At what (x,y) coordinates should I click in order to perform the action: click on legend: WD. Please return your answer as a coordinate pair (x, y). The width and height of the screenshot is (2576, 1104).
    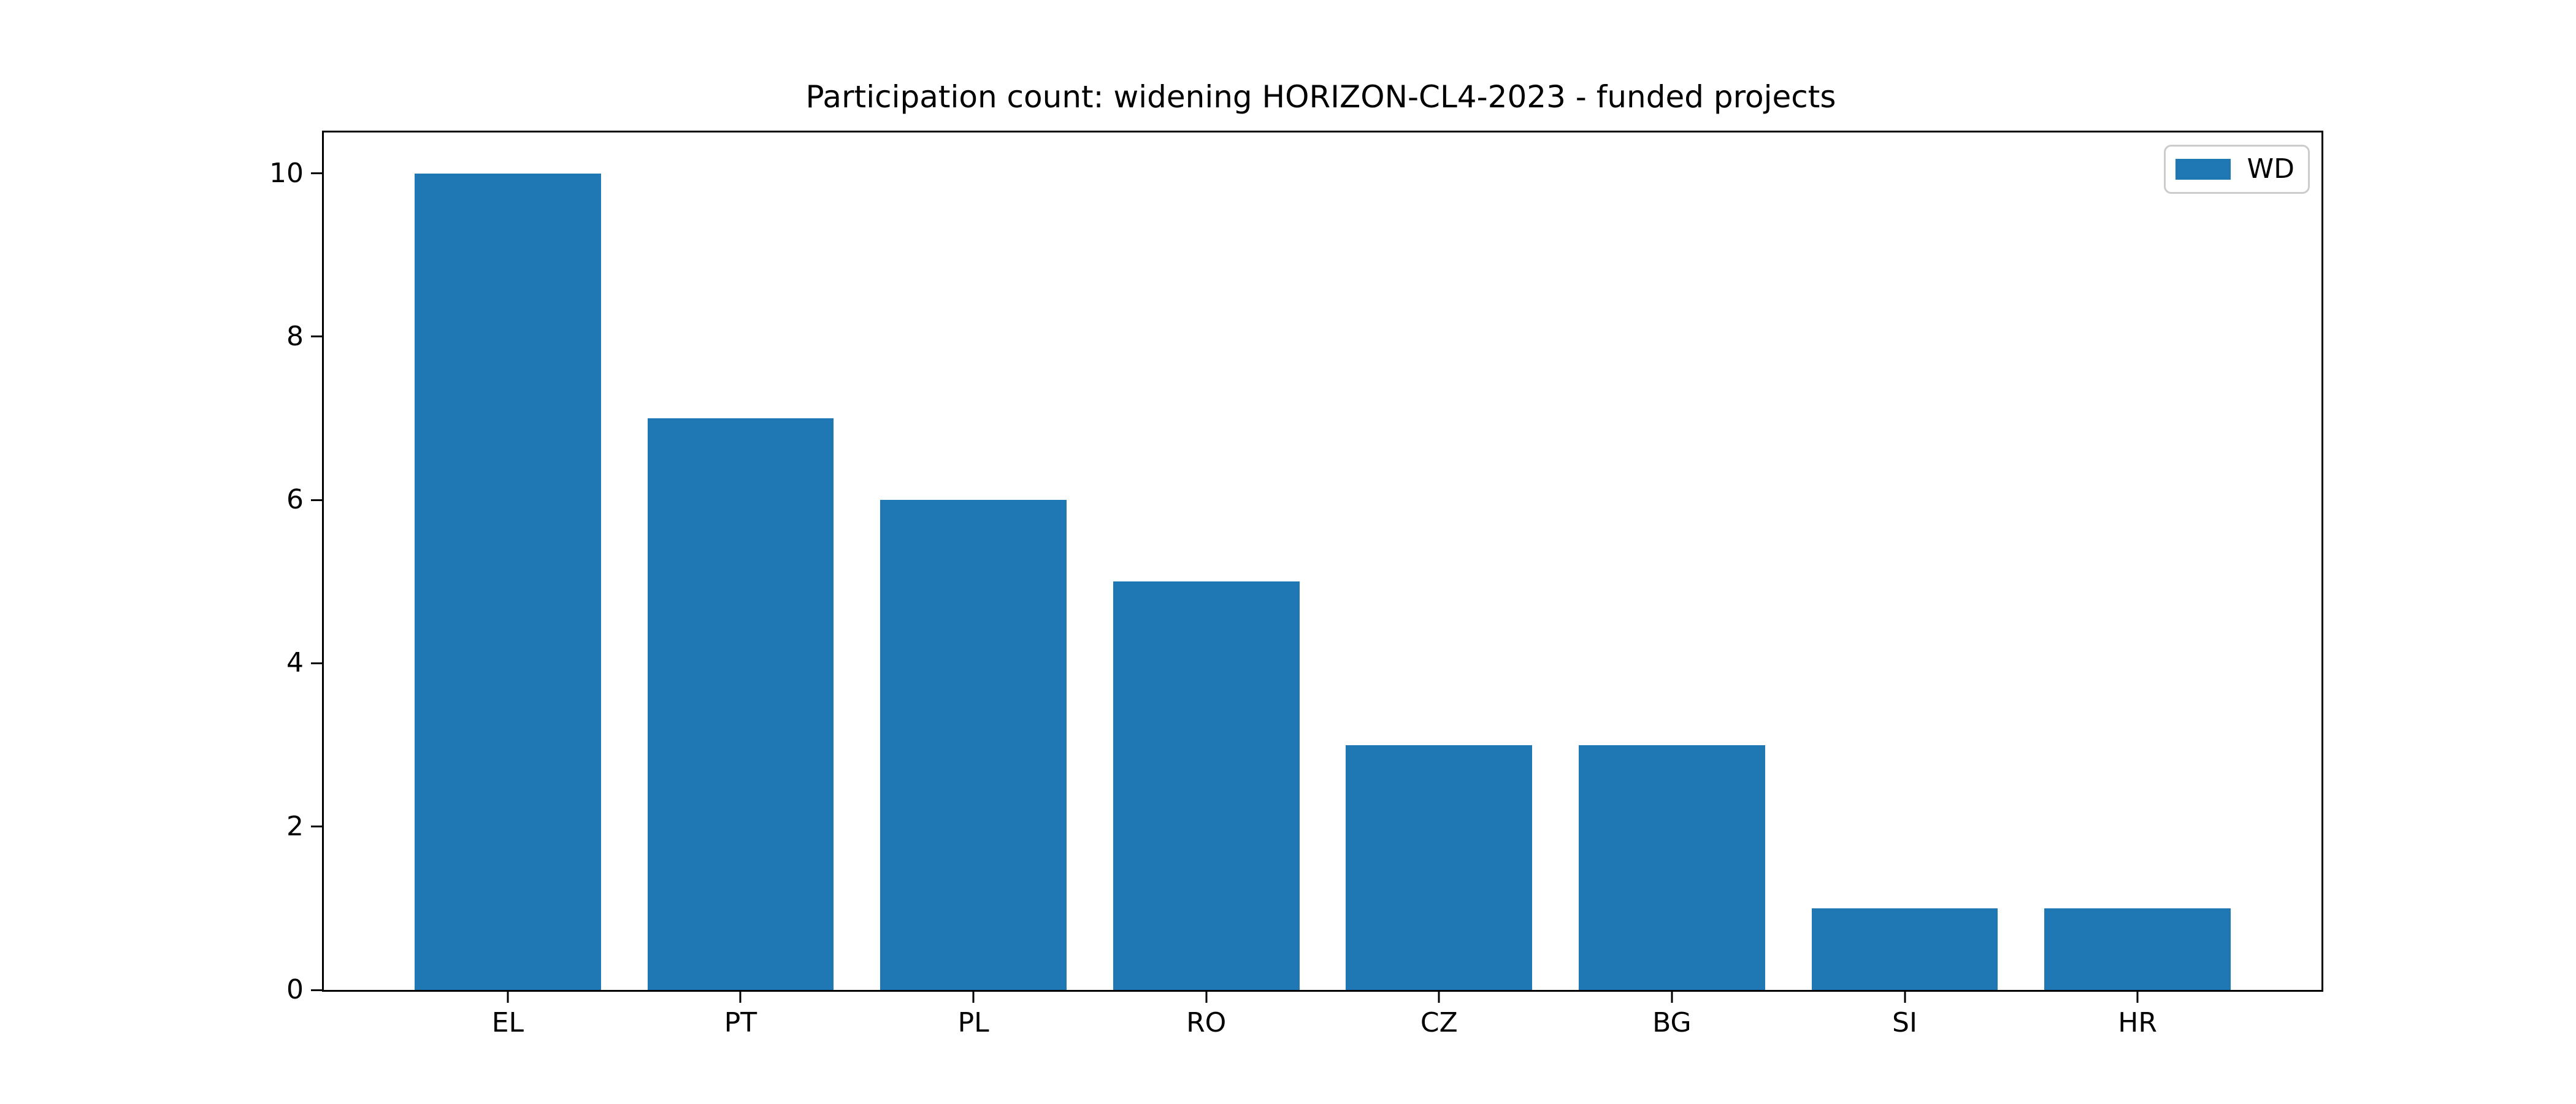
    Looking at the image, I should click on (2236, 169).